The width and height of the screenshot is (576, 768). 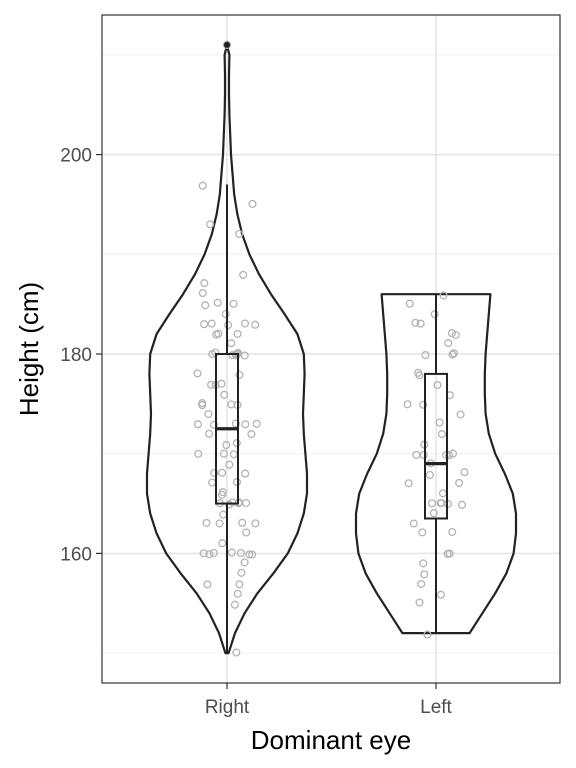 What do you see at coordinates (331, 740) in the screenshot?
I see `x-axis-title: Dominant eye` at bounding box center [331, 740].